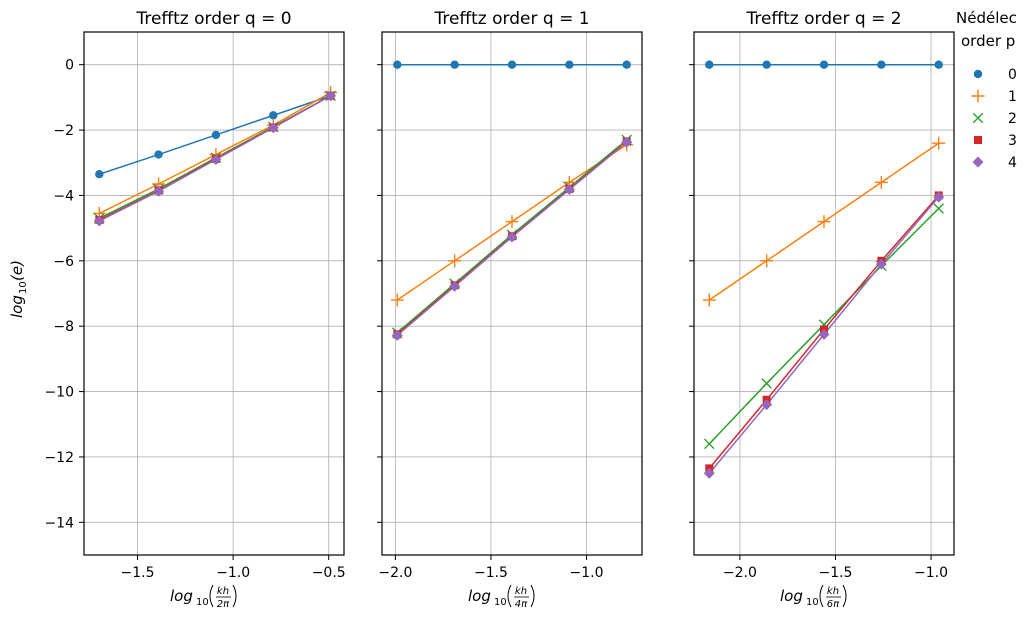 The height and width of the screenshot is (617, 1035). What do you see at coordinates (63, 327) in the screenshot?
I see `y-tick-label: −8` at bounding box center [63, 327].